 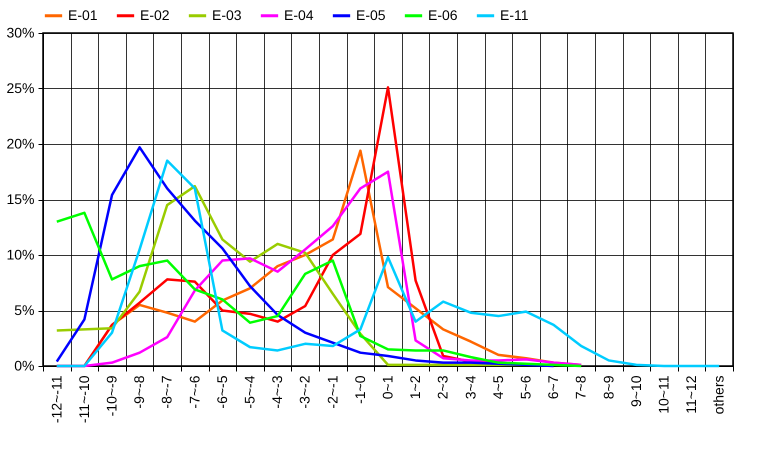 What do you see at coordinates (526, 387) in the screenshot?
I see `x-tick-label: 5~6` at bounding box center [526, 387].